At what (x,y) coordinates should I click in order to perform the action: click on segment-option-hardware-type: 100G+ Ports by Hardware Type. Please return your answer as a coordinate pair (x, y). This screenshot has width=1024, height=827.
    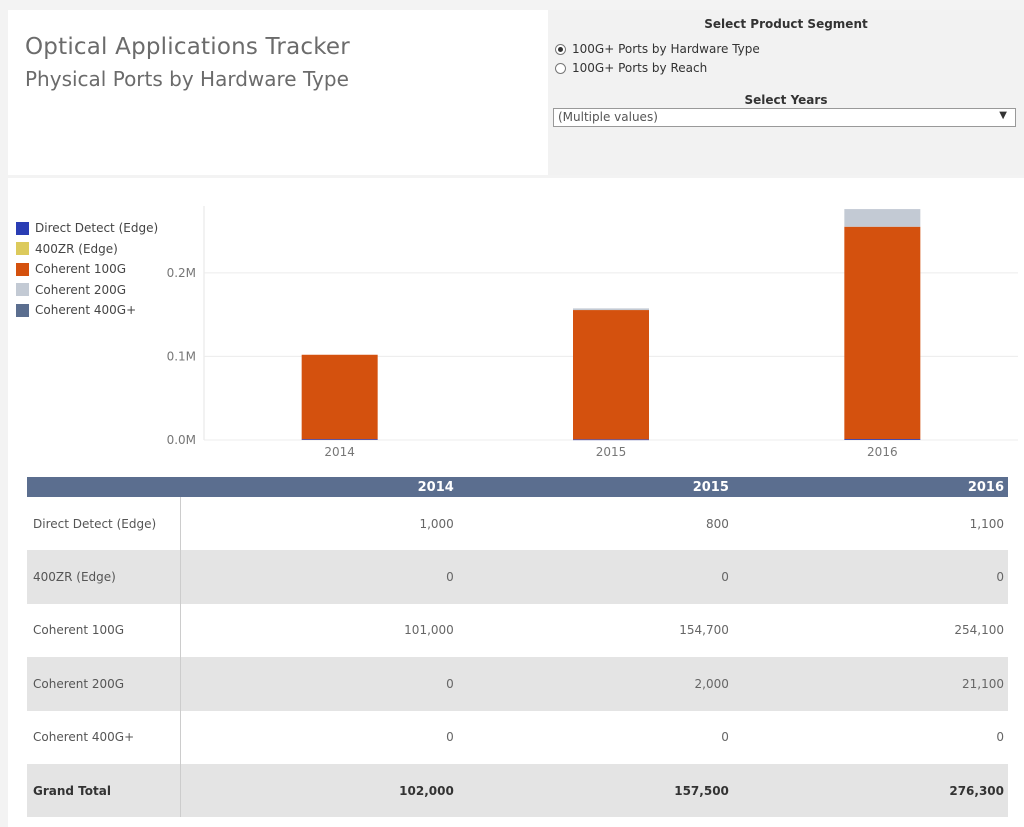
    Looking at the image, I should click on (657, 49).